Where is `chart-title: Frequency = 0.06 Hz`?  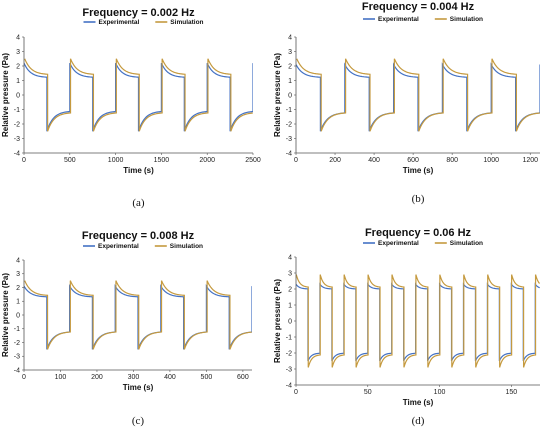 chart-title: Frequency = 0.06 Hz is located at coordinates (418, 233).